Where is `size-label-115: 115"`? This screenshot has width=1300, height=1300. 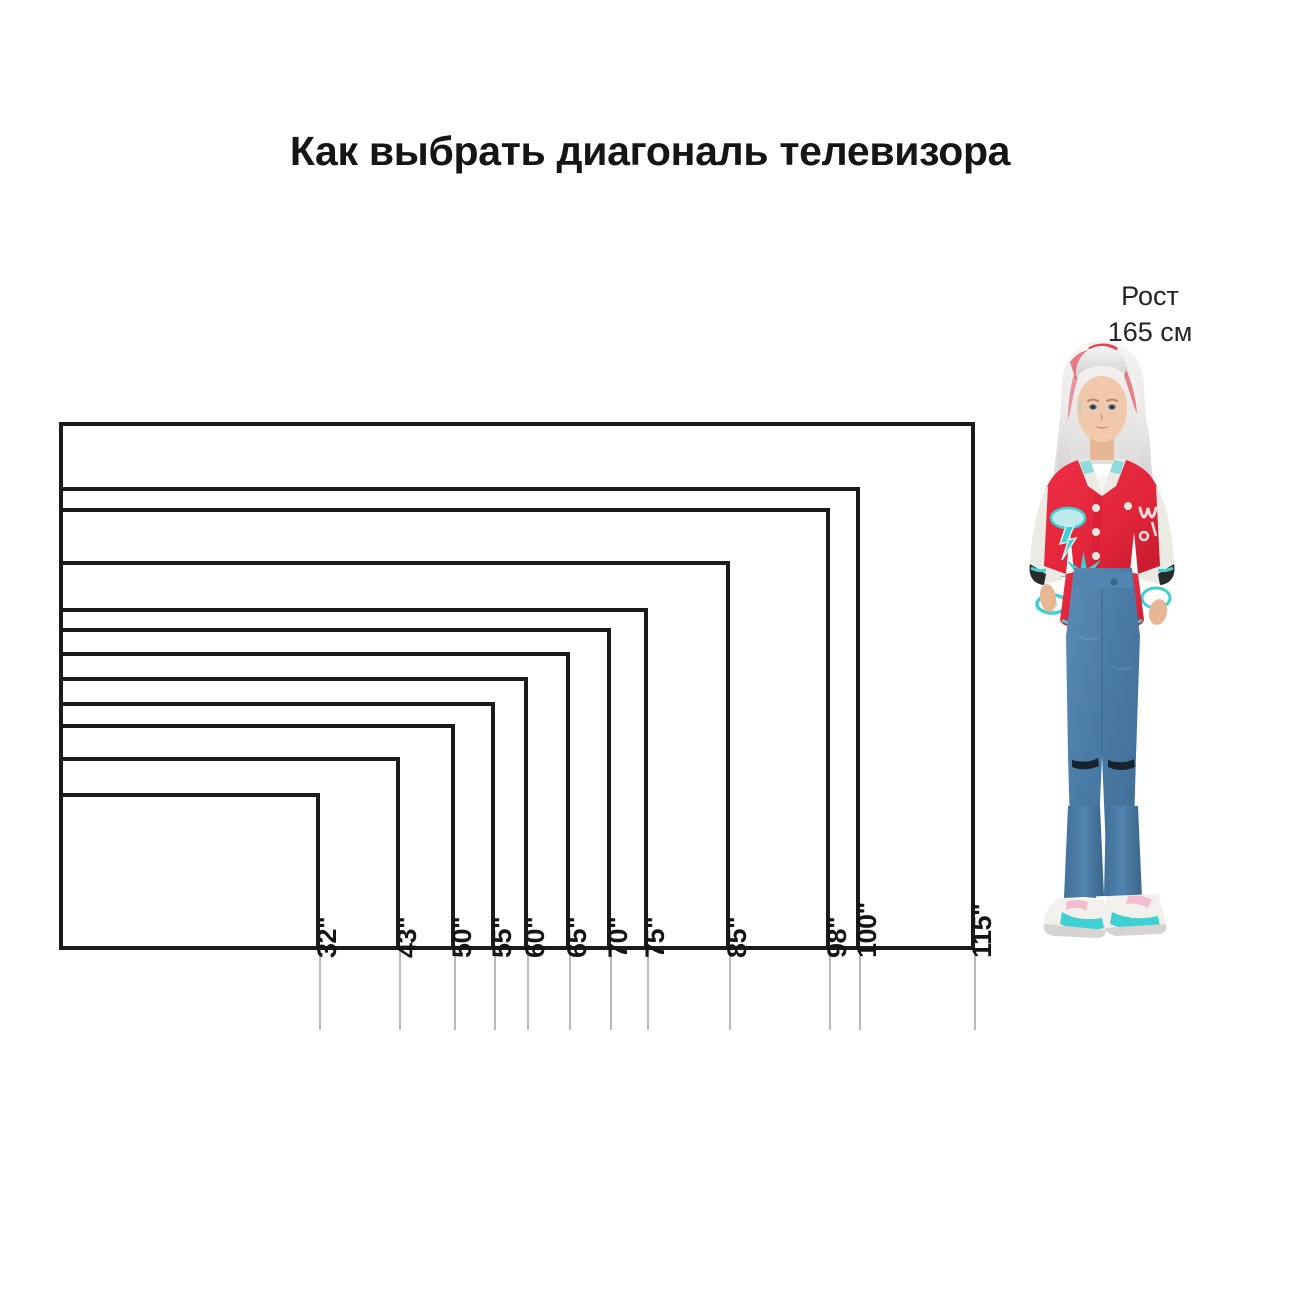
size-label-115: 115" is located at coordinates (982, 930).